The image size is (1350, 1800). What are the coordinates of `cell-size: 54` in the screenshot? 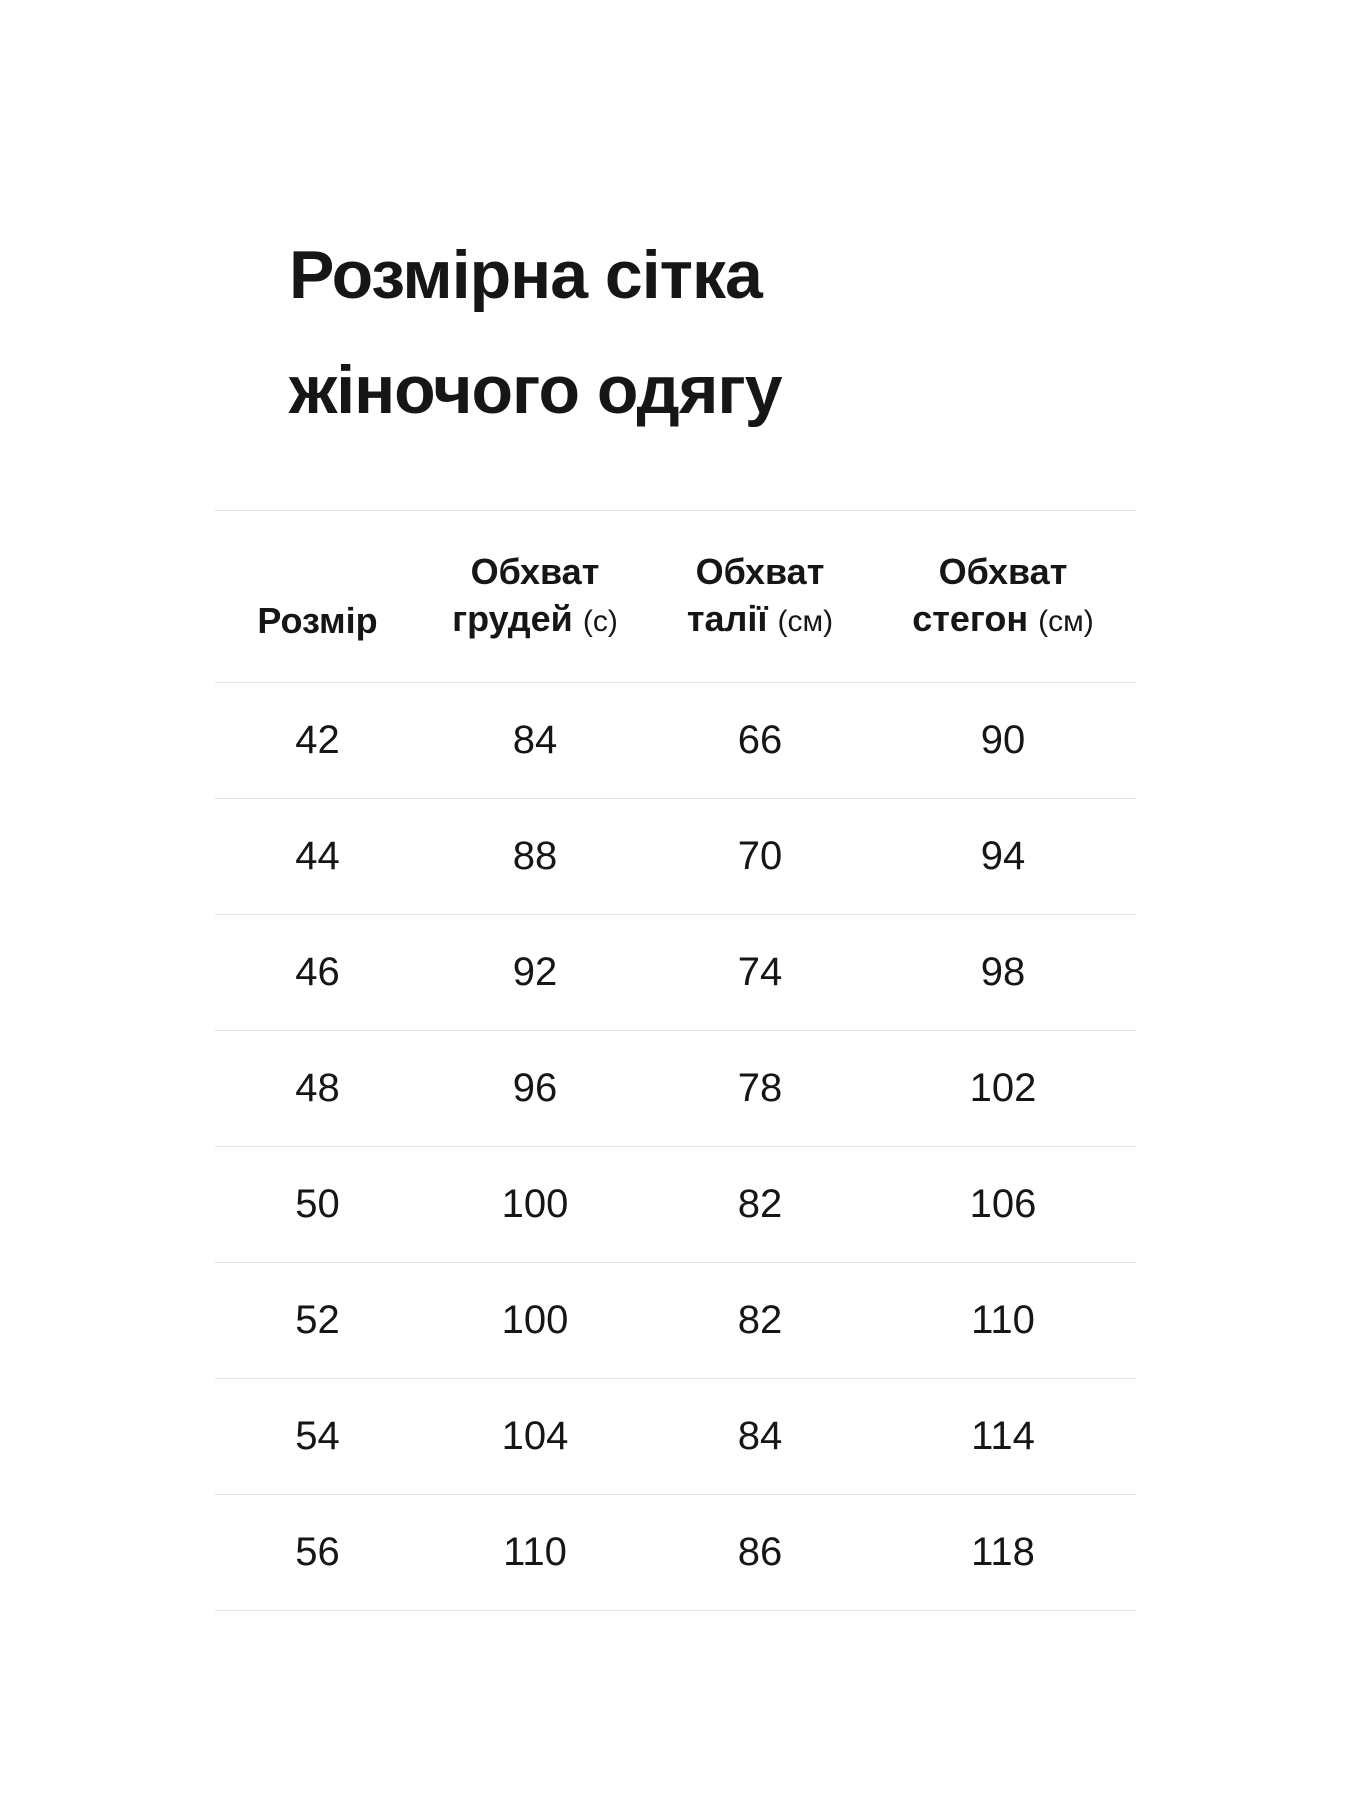 It's located at (317, 1436).